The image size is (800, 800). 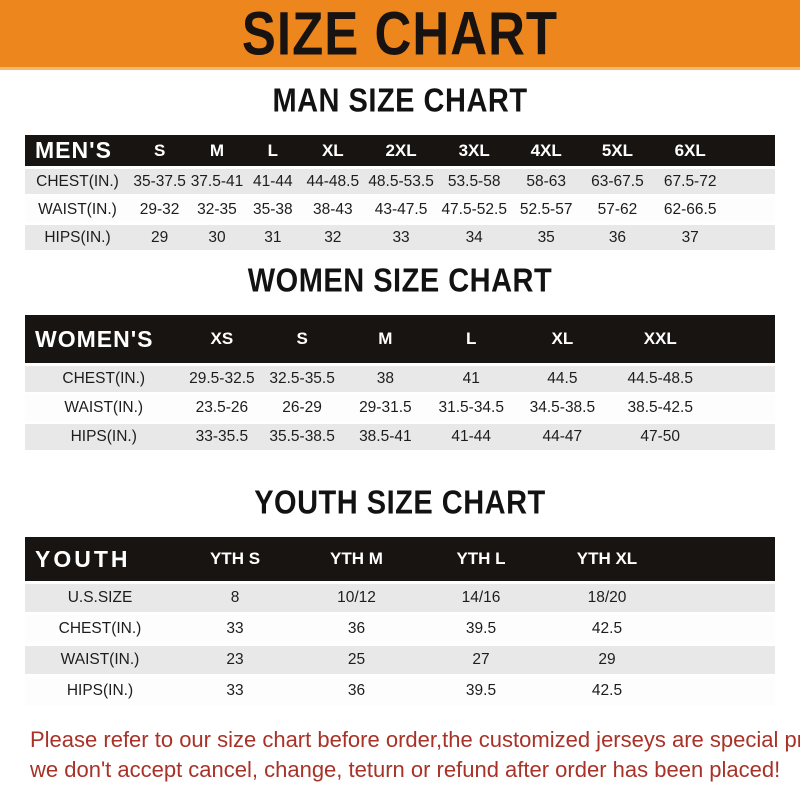 I want to click on size-value-cell: 67.5-72, so click(x=690, y=181).